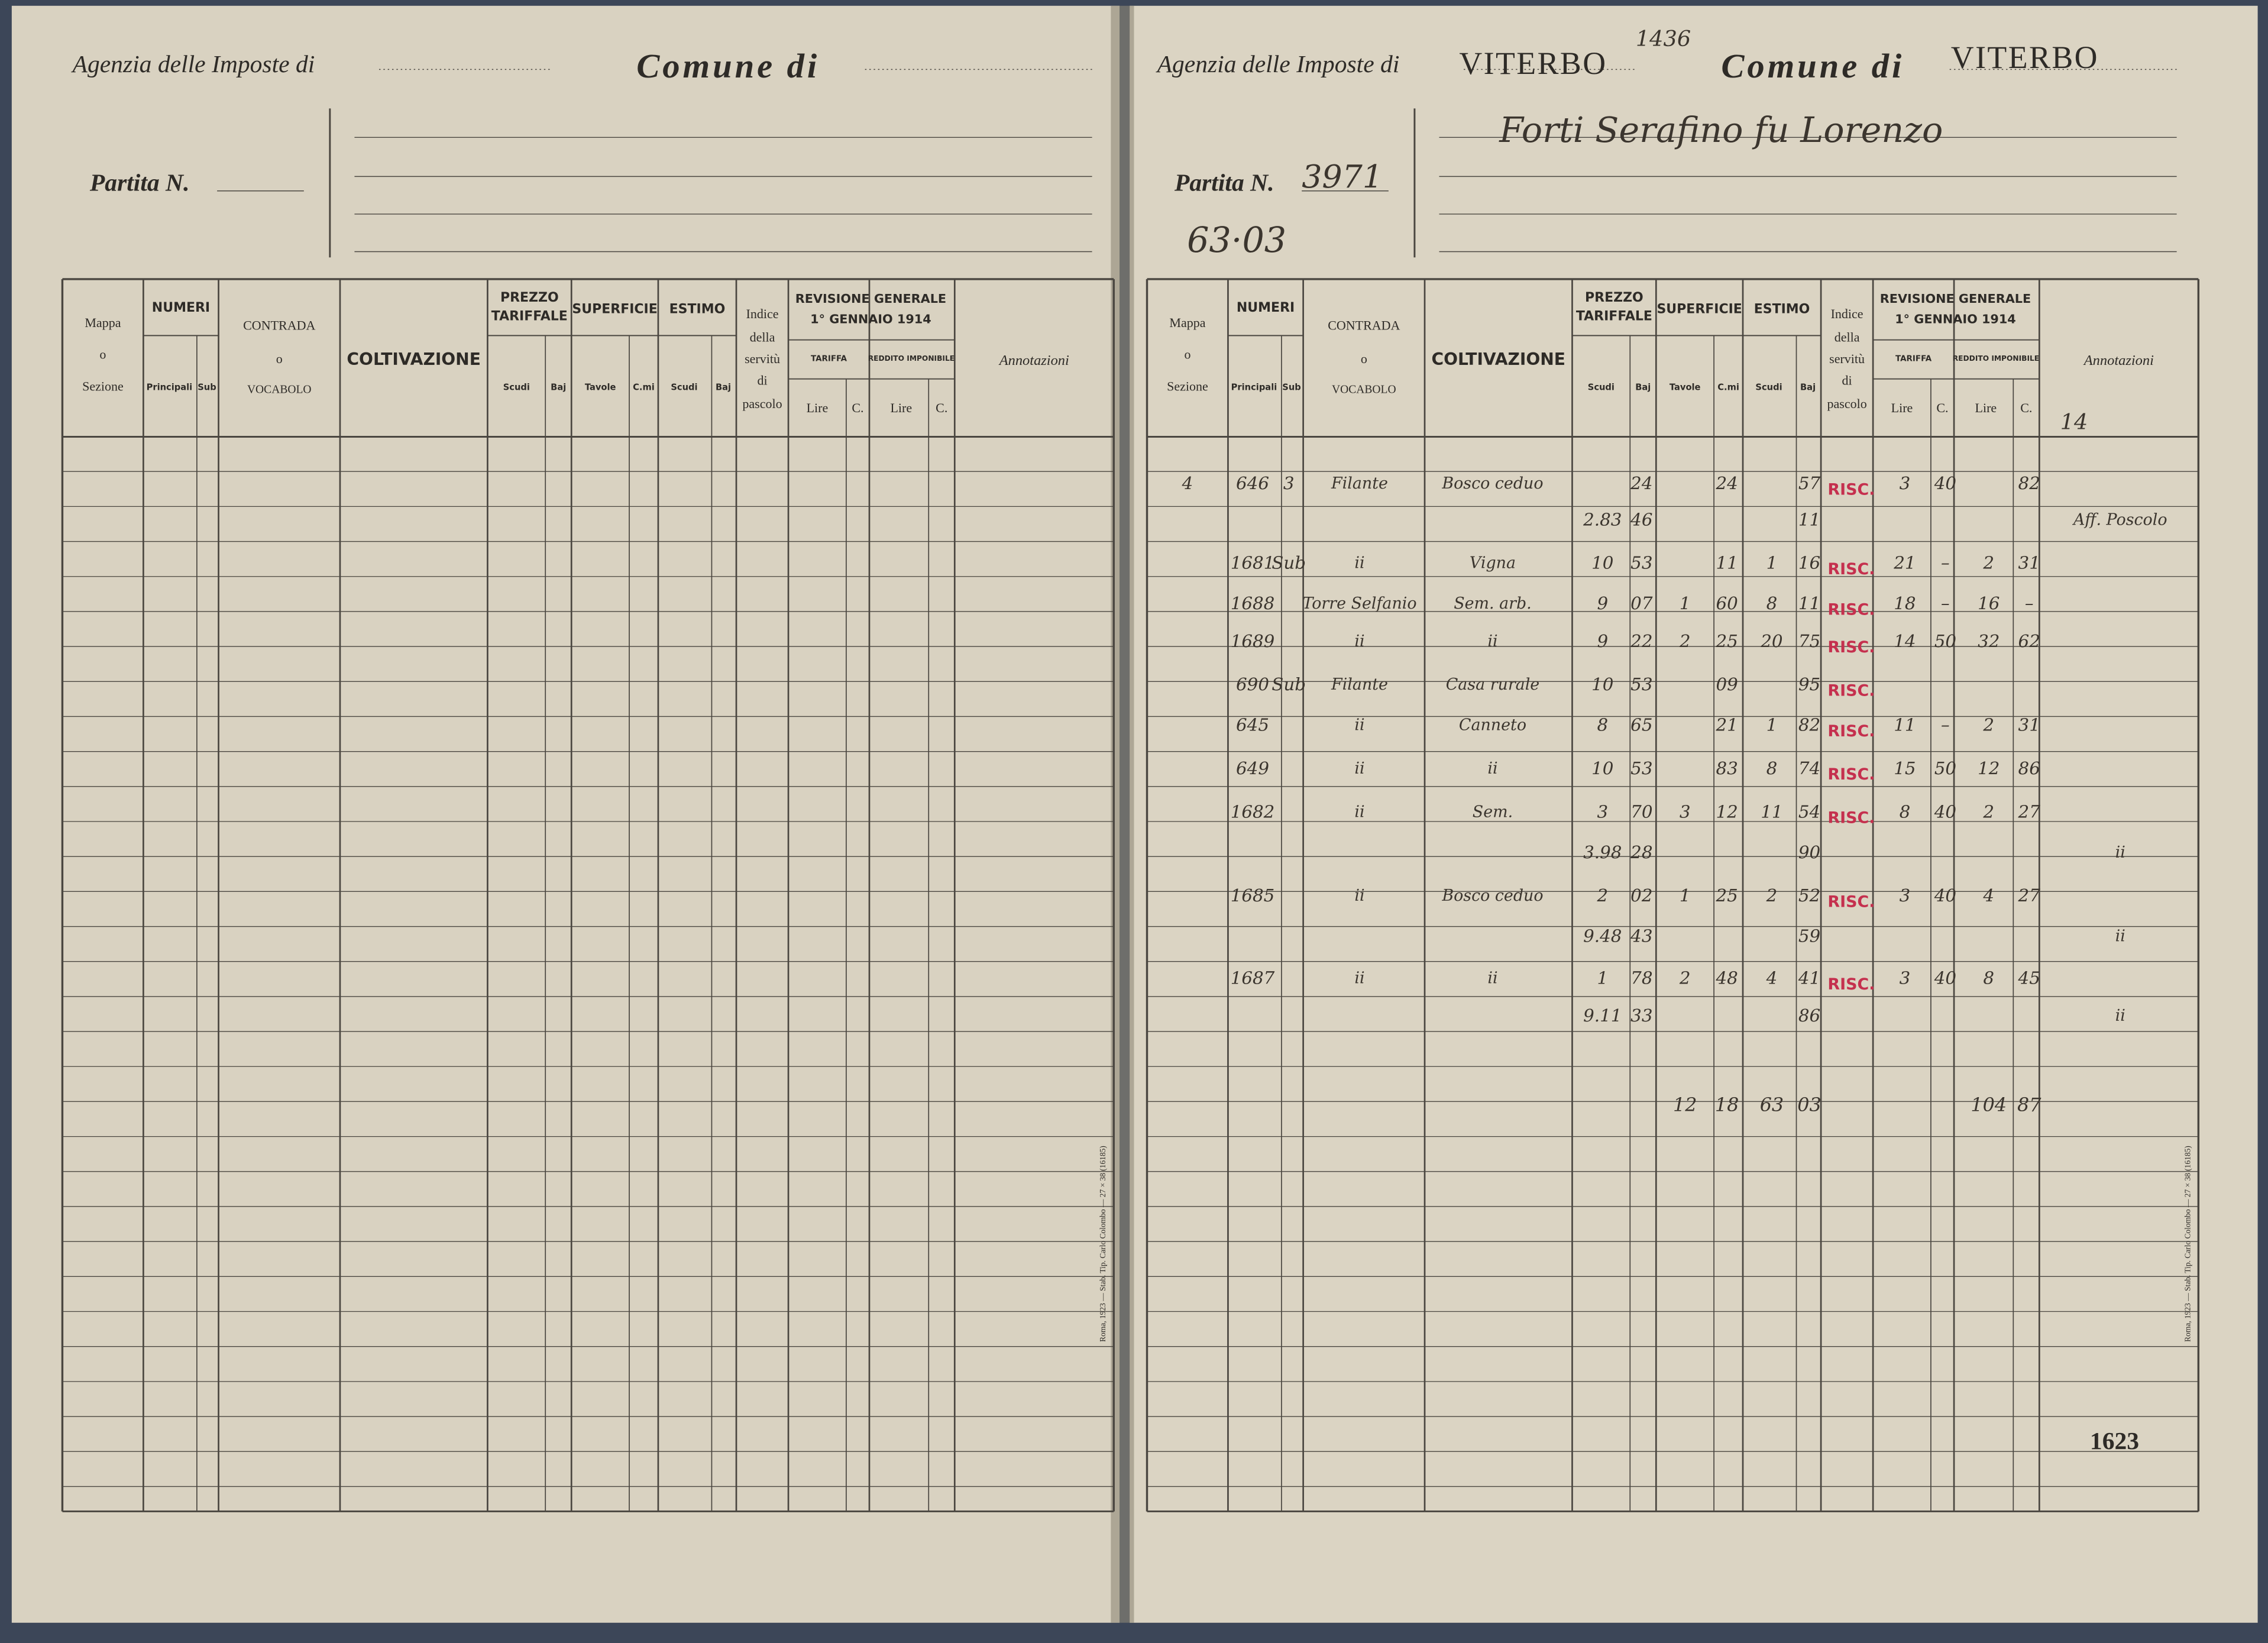 This screenshot has width=2268, height=1643. What do you see at coordinates (1809, 895) in the screenshot?
I see `handwritten-entry: 52` at bounding box center [1809, 895].